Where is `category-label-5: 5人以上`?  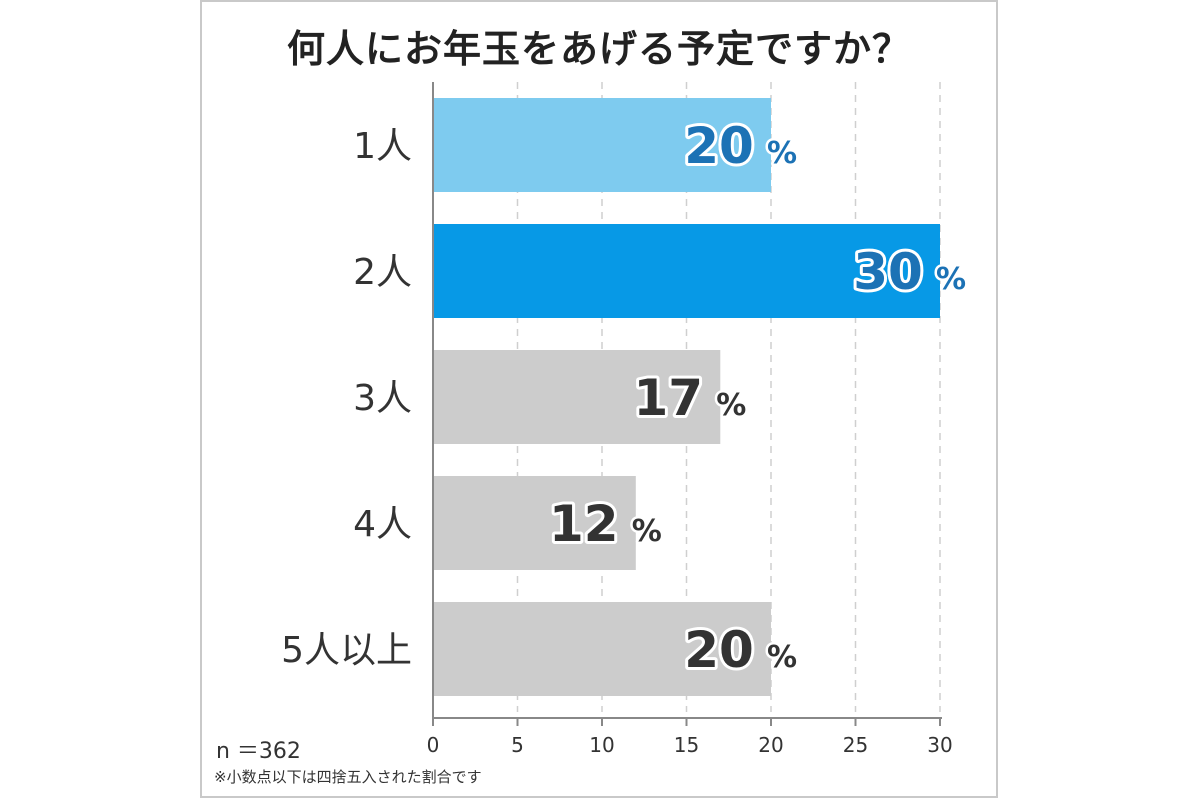 category-label-5: 5人以上 is located at coordinates (346, 650).